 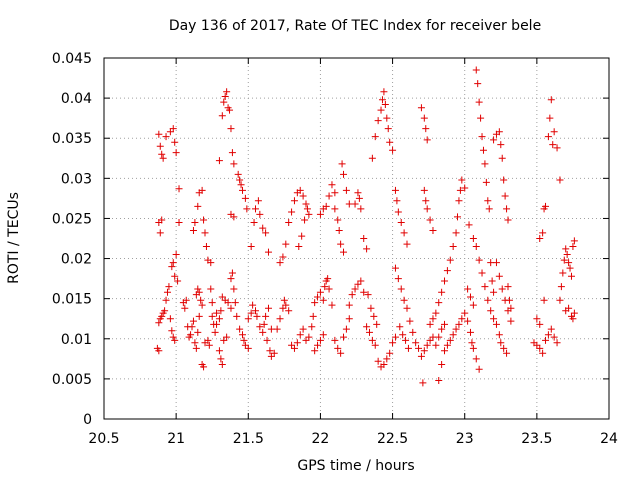 I want to click on y-tick-label: 0.005, so click(x=72, y=380).